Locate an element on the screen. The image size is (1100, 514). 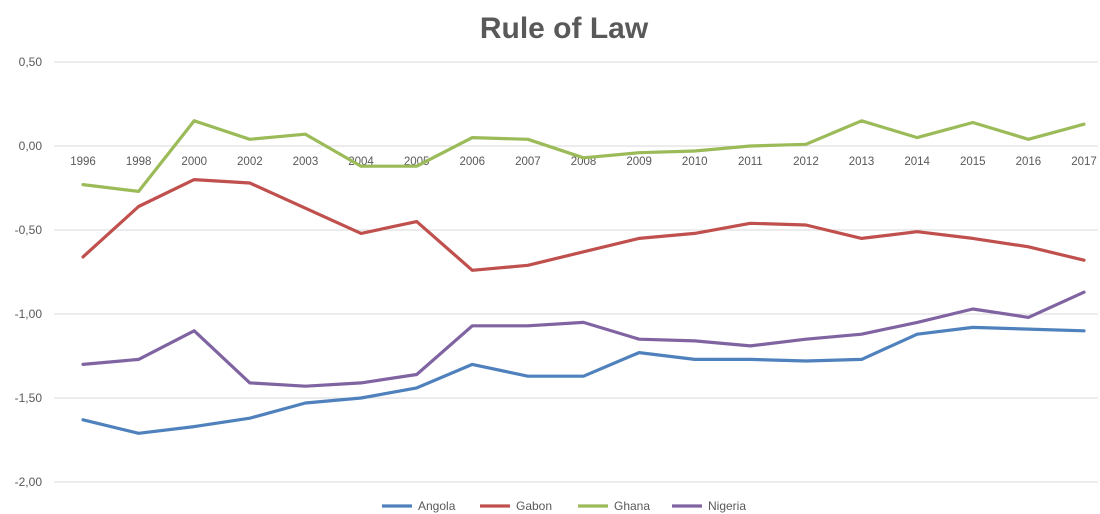
series-line-ghana is located at coordinates (583, 156).